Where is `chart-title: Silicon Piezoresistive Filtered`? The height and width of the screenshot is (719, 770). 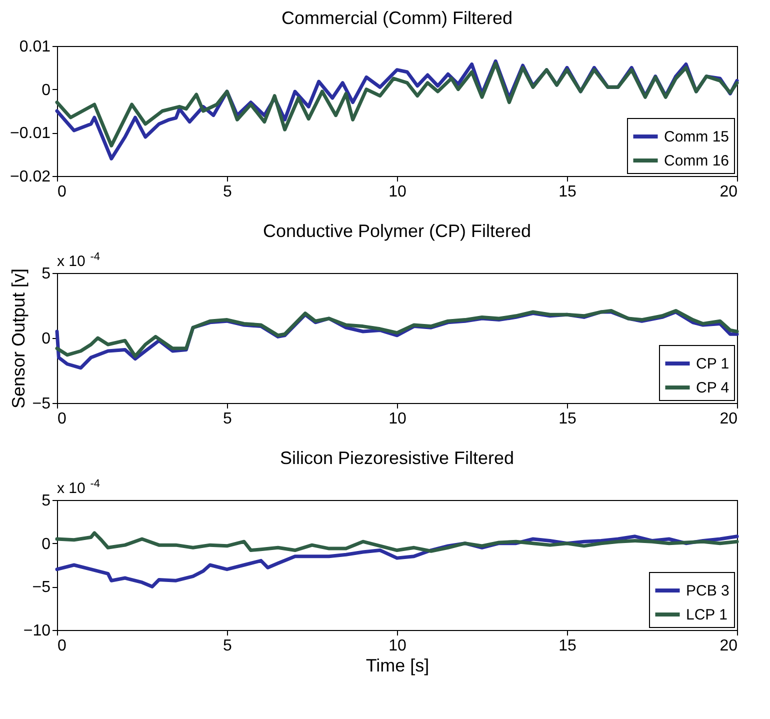 chart-title: Silicon Piezoresistive Filtered is located at coordinates (397, 458).